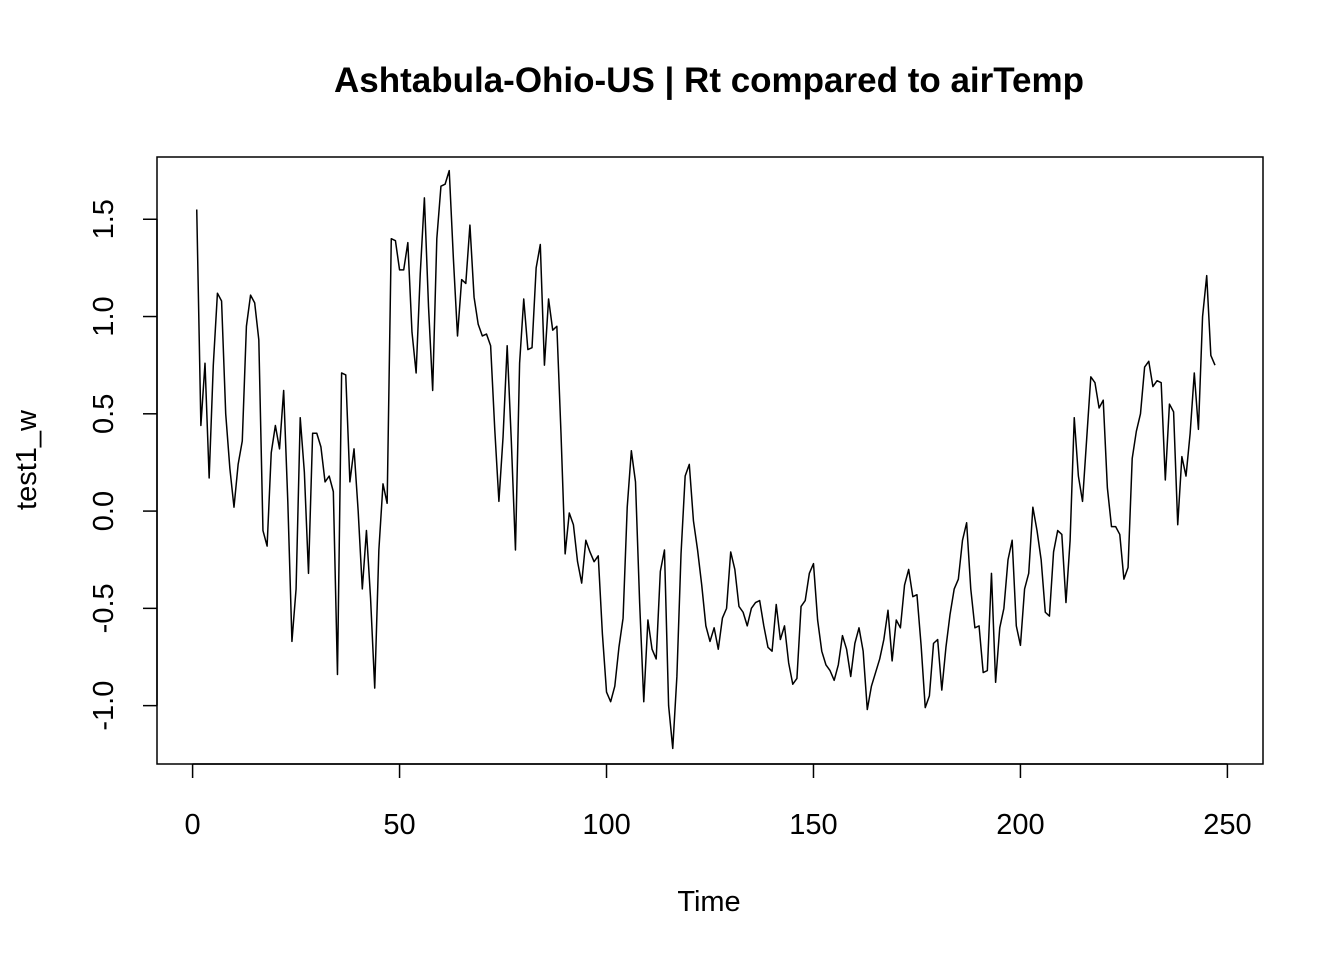  What do you see at coordinates (104, 219) in the screenshot?
I see `y-tick-label: 1.5` at bounding box center [104, 219].